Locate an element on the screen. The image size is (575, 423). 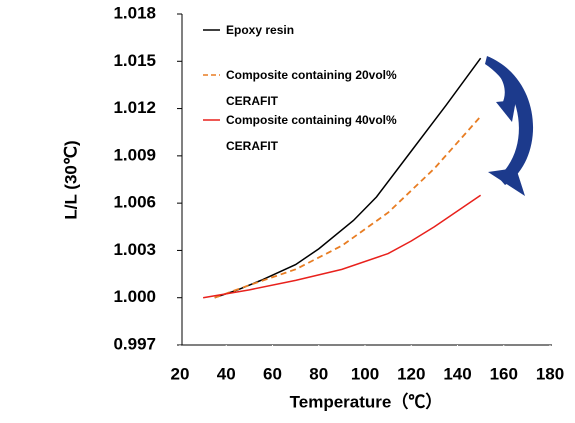
small-arrow-head is located at coordinates (506, 111).